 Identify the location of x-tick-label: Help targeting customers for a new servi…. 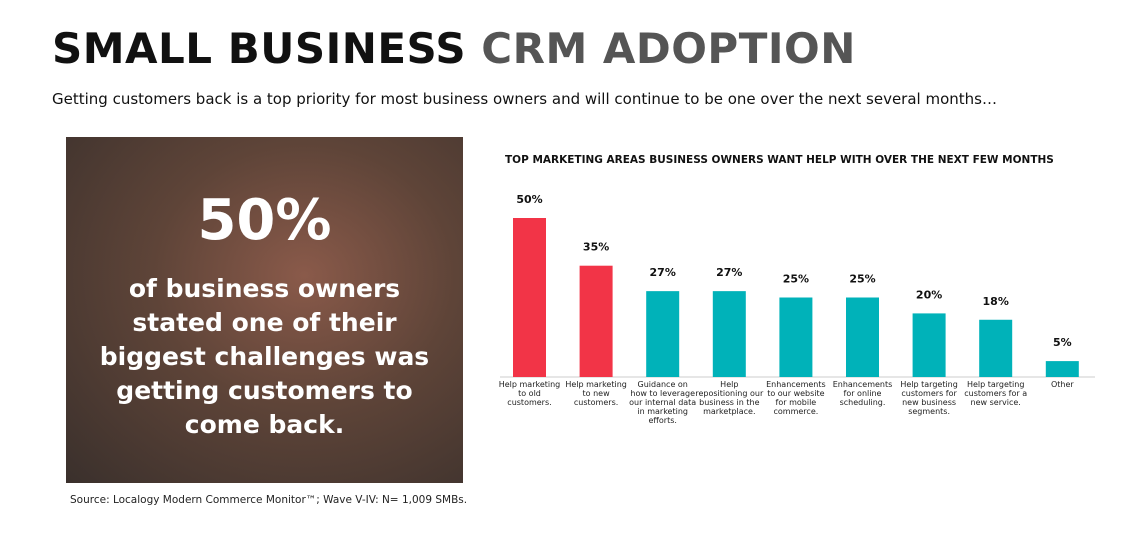
(996, 393).